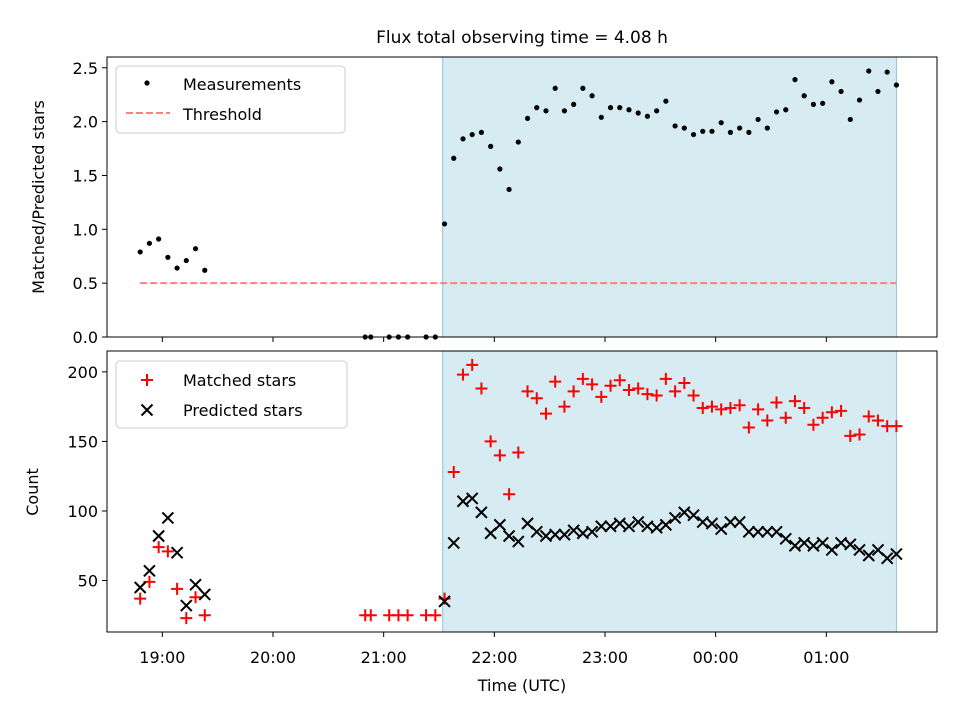 The image size is (960, 724). Describe the element at coordinates (521, 685) in the screenshot. I see `x-axis-label: Time (UTC)` at that location.